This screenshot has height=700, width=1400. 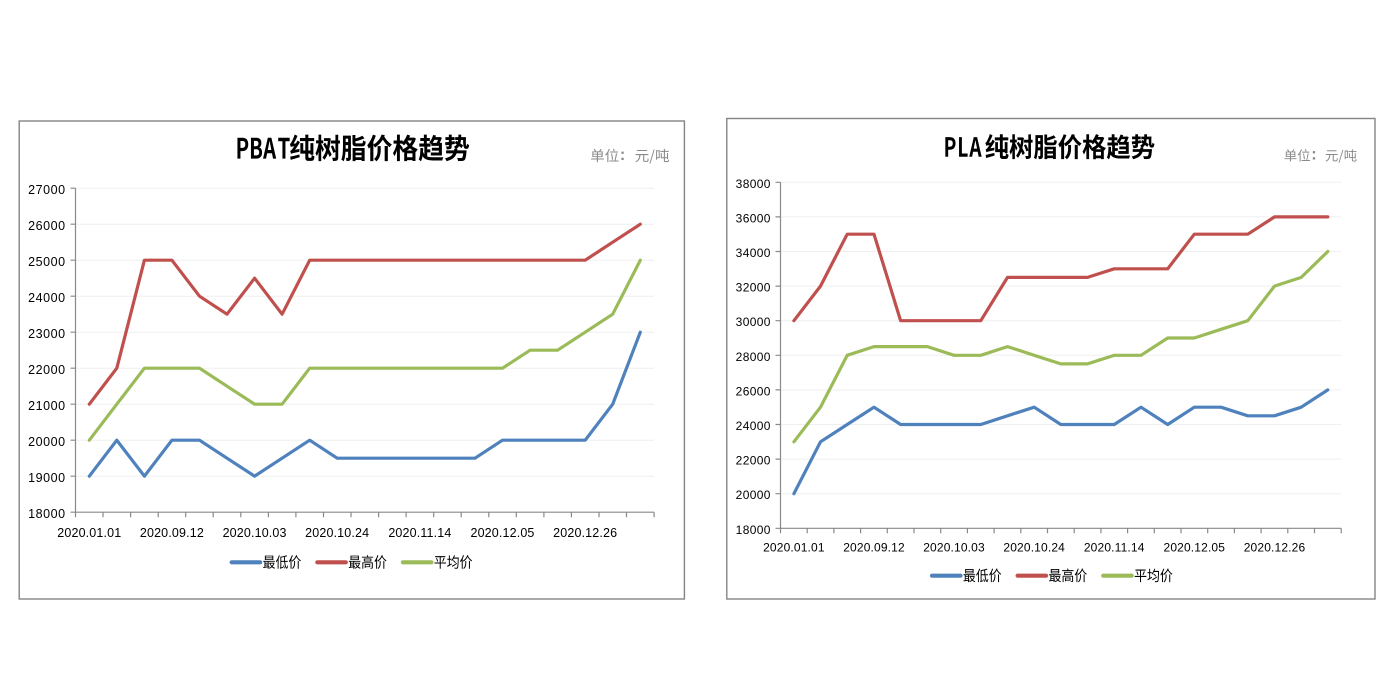 I want to click on svg-text: 36000, so click(x=753, y=218).